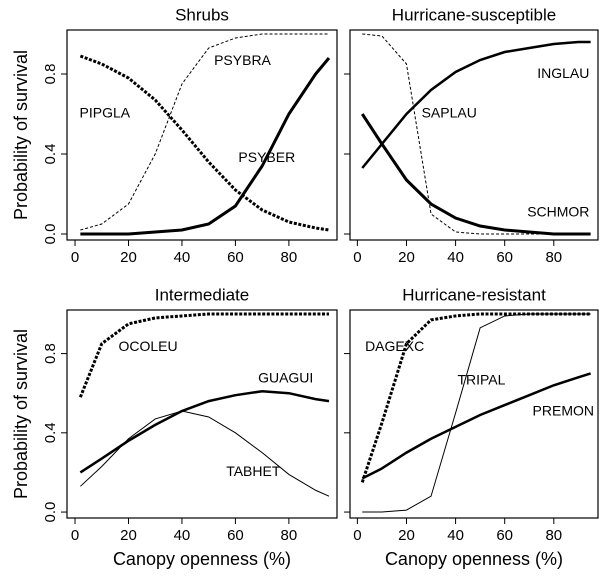  Describe the element at coordinates (449, 113) in the screenshot. I see `series-label: SAPLAU` at that location.